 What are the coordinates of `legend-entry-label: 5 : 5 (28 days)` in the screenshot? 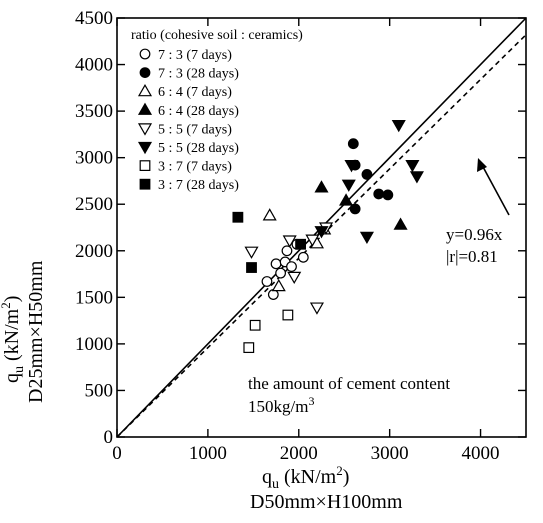 It's located at (198, 148).